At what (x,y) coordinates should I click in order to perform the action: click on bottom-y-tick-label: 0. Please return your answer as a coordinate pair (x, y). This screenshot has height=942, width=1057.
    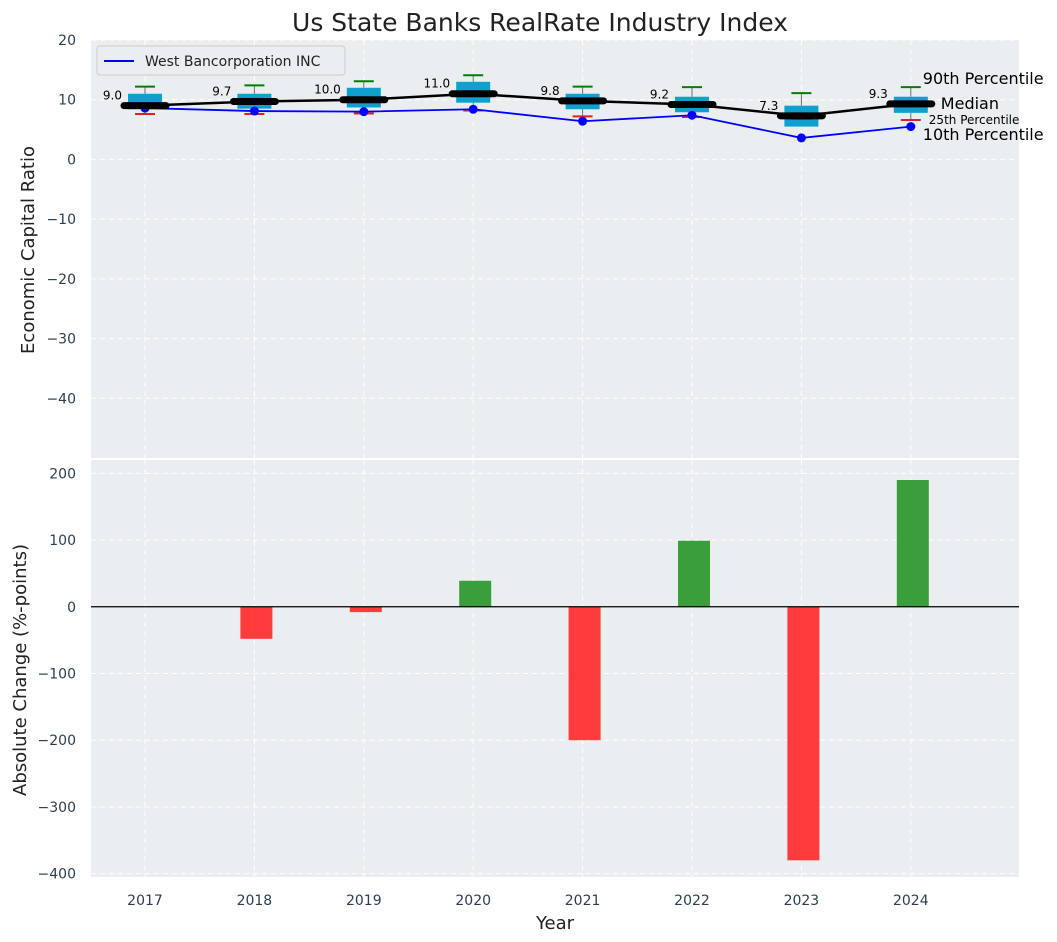
    Looking at the image, I should click on (71, 608).